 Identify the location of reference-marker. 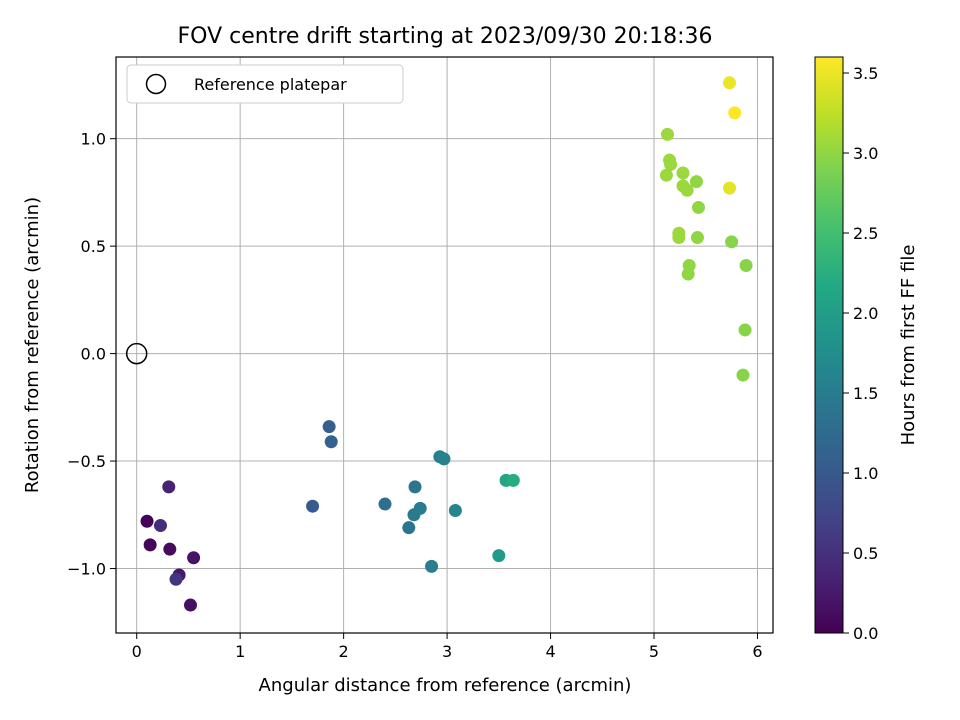
(136, 353).